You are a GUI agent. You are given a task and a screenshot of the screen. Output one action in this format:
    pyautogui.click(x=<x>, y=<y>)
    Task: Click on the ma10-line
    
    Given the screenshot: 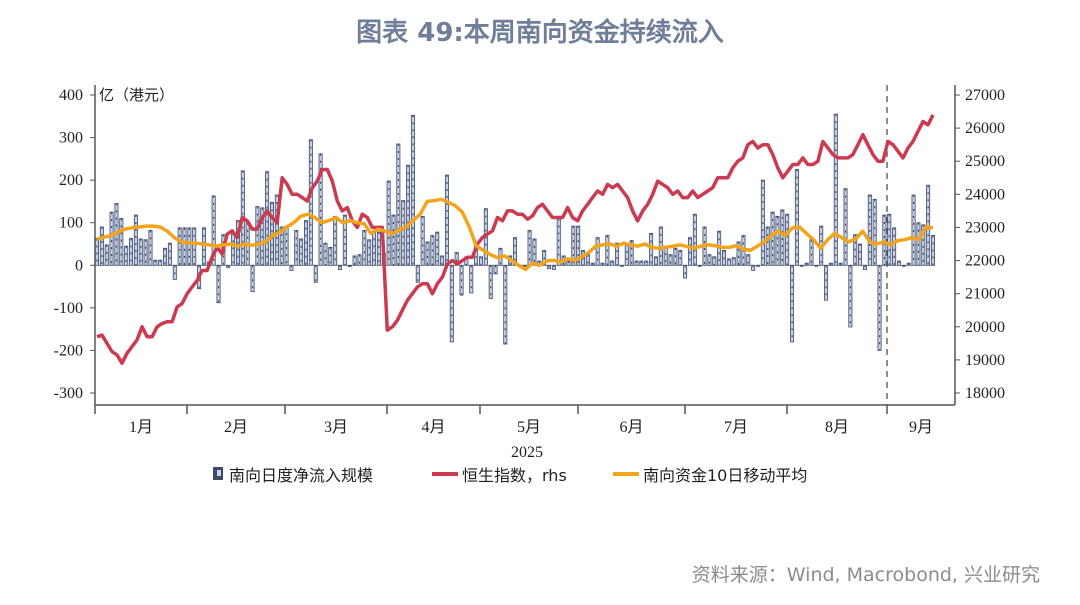 What is the action you would take?
    pyautogui.click(x=515, y=234)
    